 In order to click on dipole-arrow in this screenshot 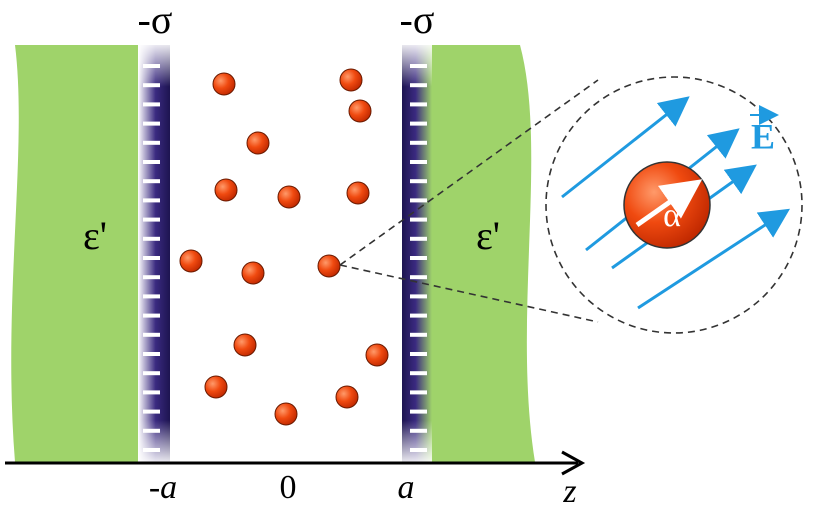, I will do `click(669, 203)`.